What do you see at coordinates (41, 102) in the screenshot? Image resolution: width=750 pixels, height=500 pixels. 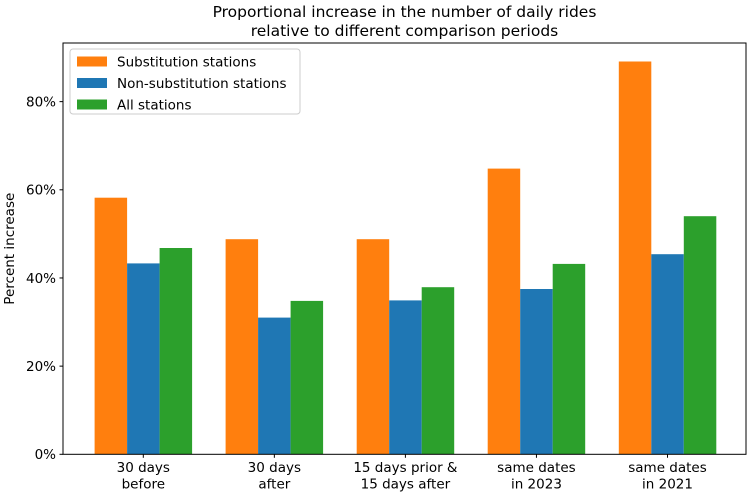 I see `y-tick-label: 80%` at bounding box center [41, 102].